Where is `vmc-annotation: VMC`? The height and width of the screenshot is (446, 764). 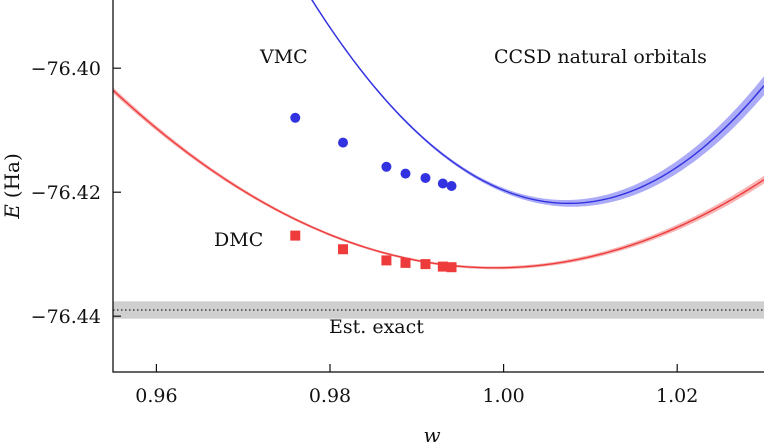
vmc-annotation: VMC is located at coordinates (283, 57).